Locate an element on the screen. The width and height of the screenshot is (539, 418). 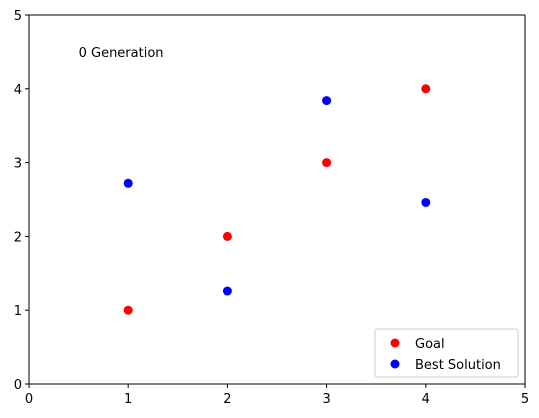
y-tick-label: 4 is located at coordinates (18, 90).